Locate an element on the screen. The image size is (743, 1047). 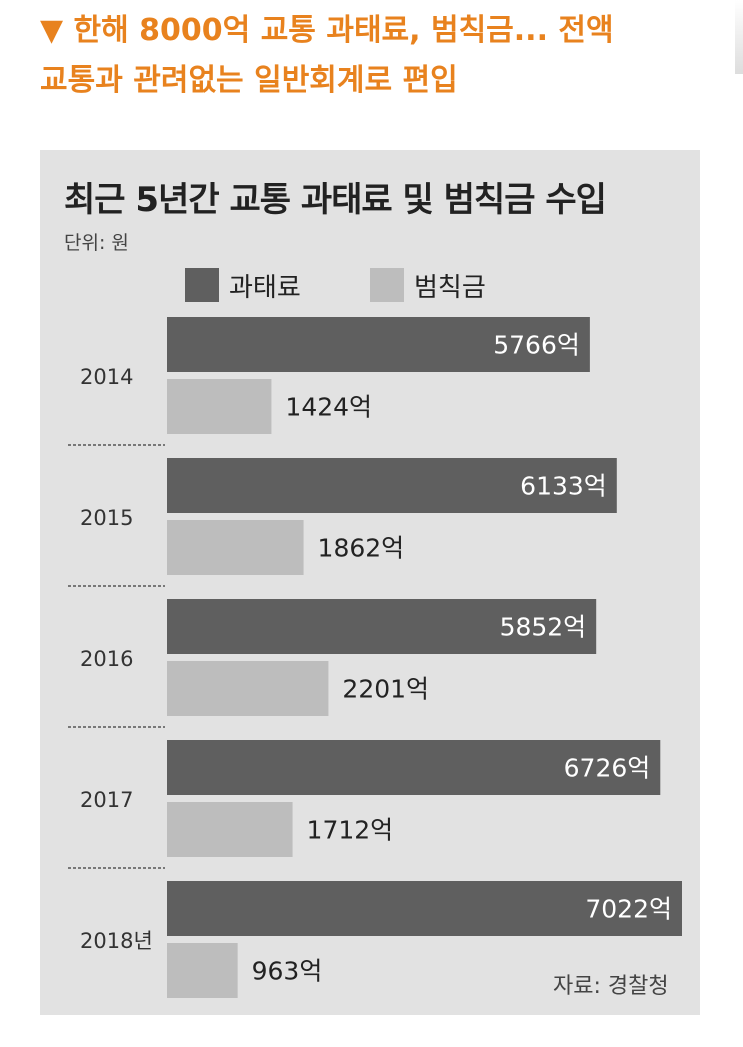
headline-line-2: 교통과 관려없는 일반회계로 편입 is located at coordinates (249, 80).